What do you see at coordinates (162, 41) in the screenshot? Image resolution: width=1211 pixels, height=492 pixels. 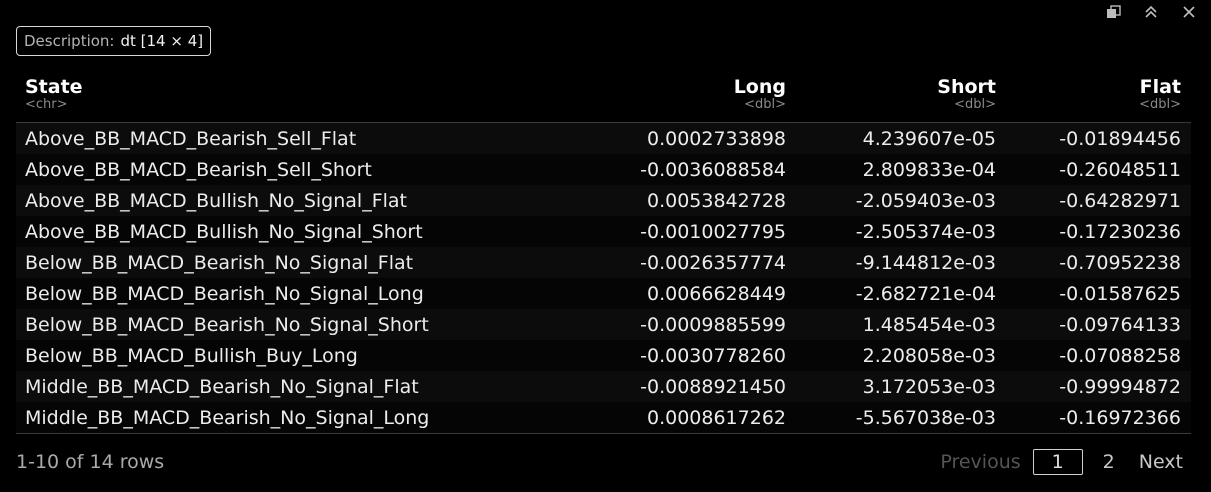 I see `description-value: dt [14 × 4]` at bounding box center [162, 41].